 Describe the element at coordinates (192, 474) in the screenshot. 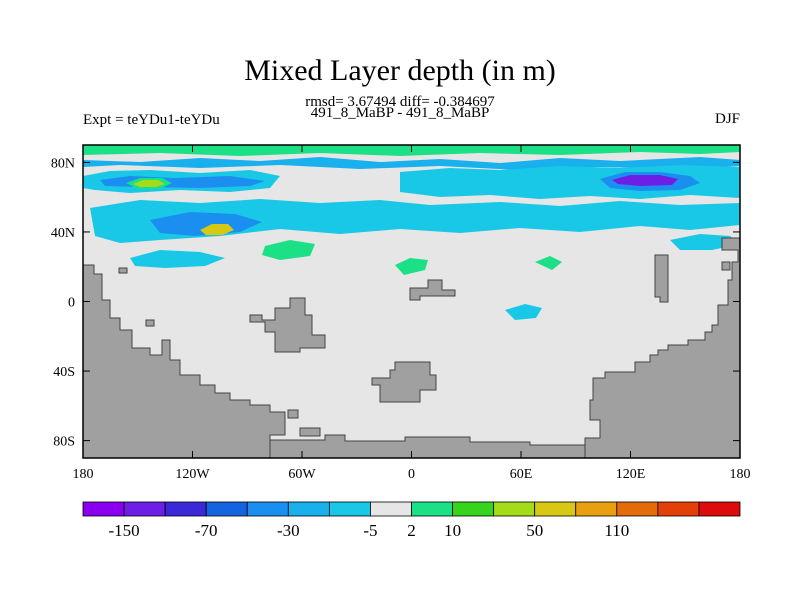

I see `x-tick-label: 120W` at that location.